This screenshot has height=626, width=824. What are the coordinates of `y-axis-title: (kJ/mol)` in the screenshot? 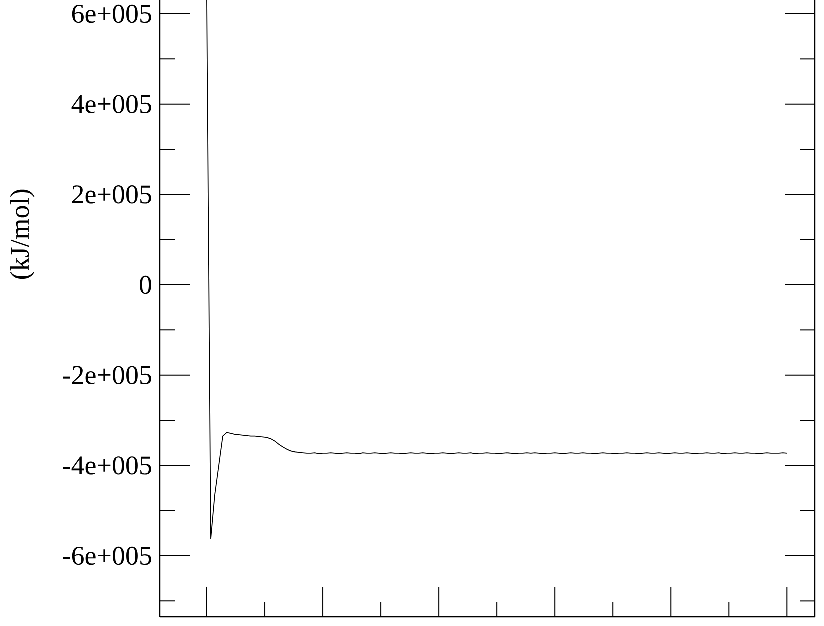 It's located at (22, 235).